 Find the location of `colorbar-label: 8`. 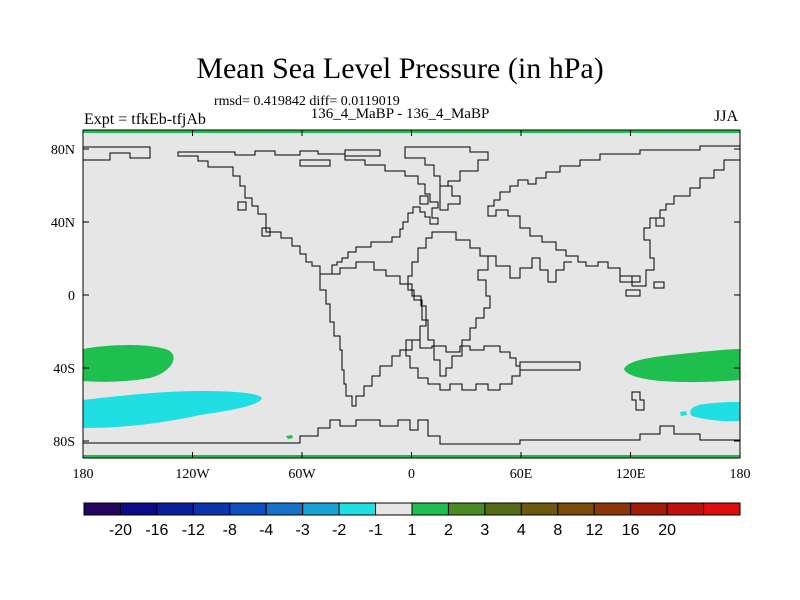

colorbar-label: 8 is located at coordinates (557, 530).